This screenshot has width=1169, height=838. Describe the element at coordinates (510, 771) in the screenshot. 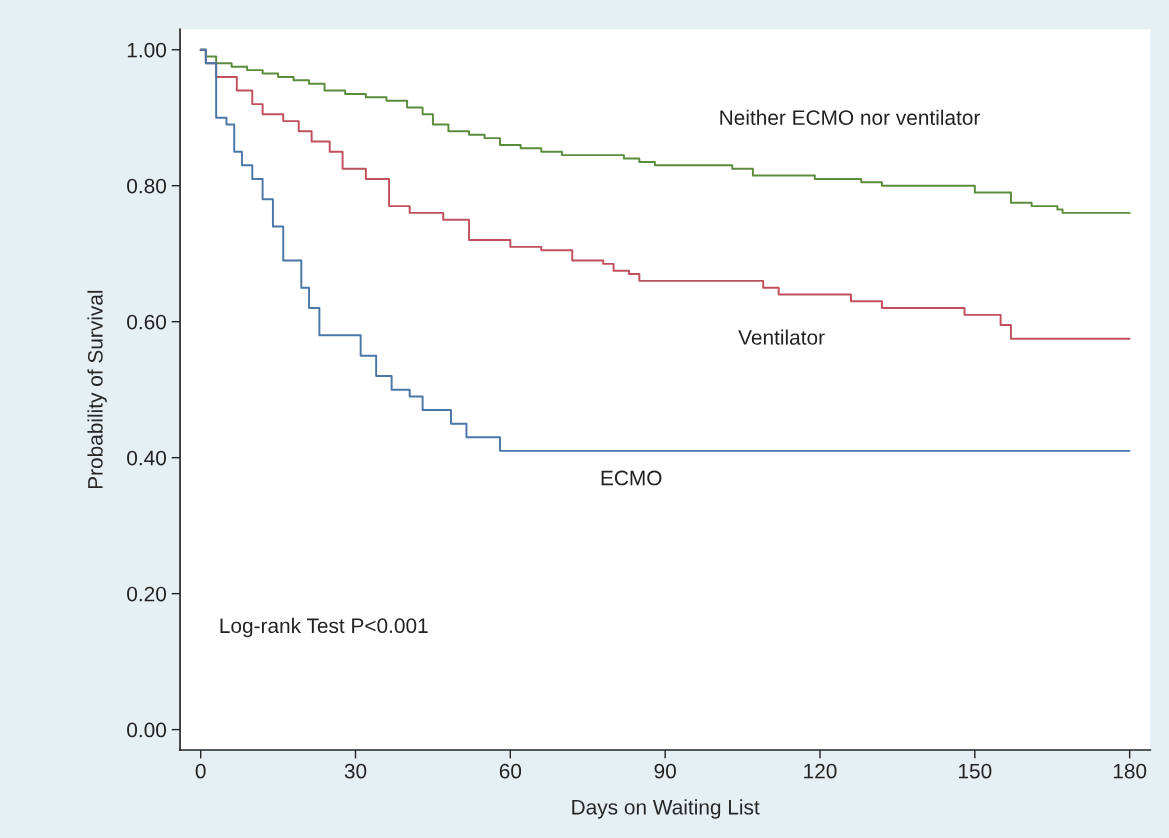

I see `x-tick-label: 60` at that location.